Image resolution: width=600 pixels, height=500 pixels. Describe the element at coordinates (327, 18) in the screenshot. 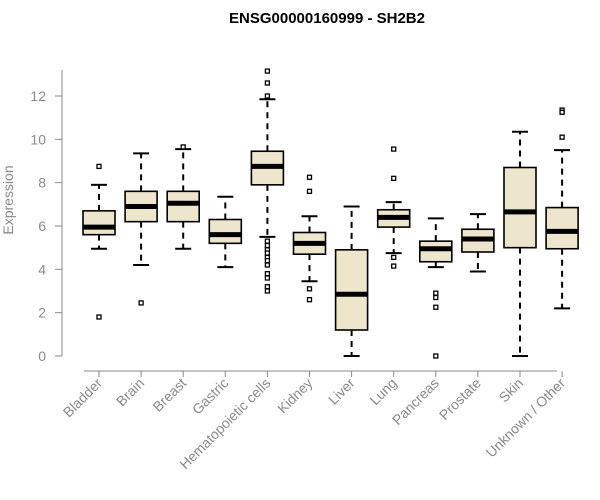

I see `chart-title: ENSG00000160999 - SH2B2` at that location.